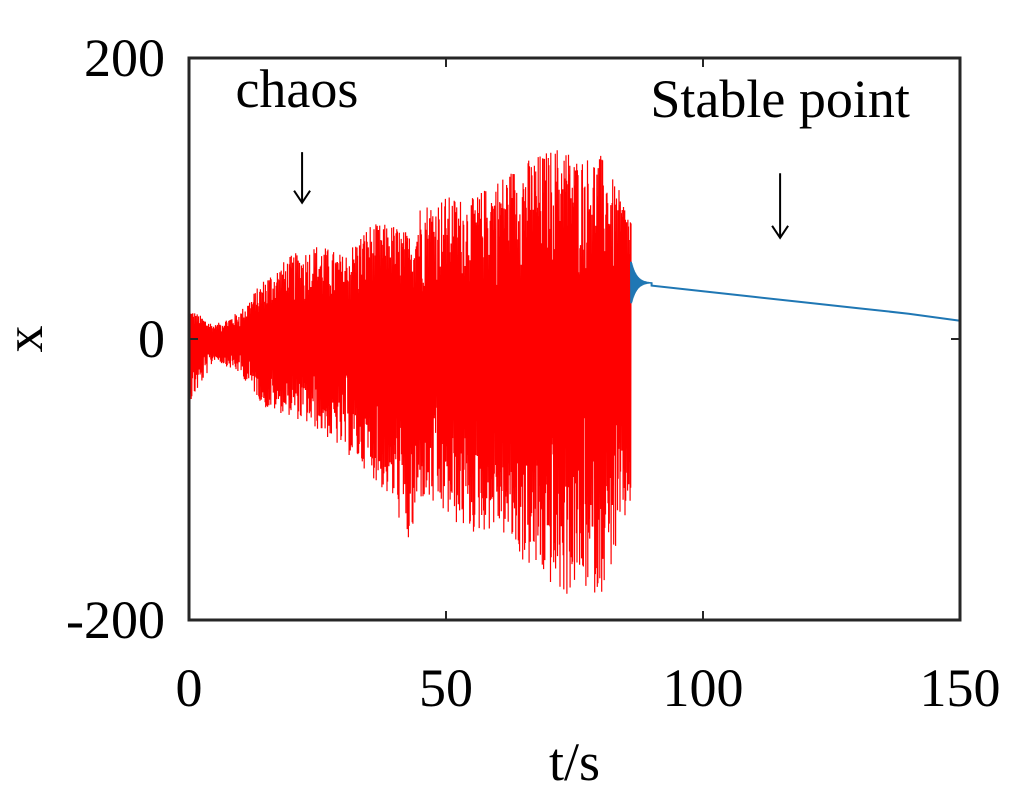 The width and height of the screenshot is (1021, 786). What do you see at coordinates (446, 688) in the screenshot?
I see `x-tick-label: 50` at bounding box center [446, 688].